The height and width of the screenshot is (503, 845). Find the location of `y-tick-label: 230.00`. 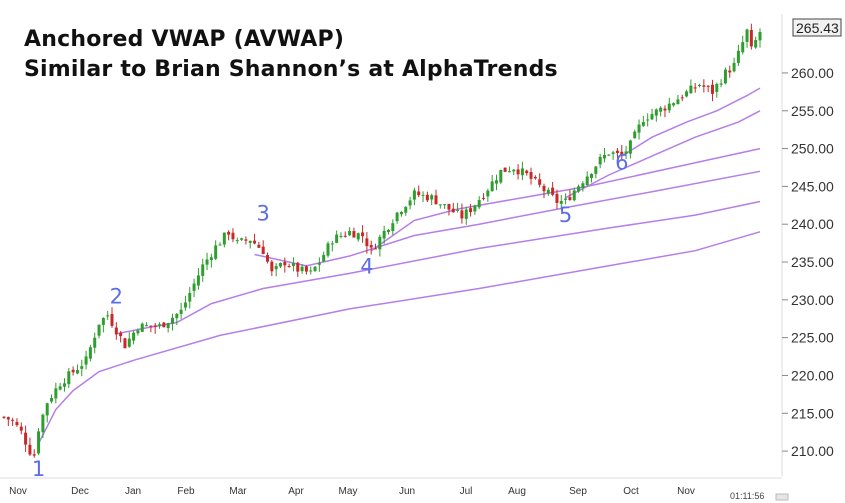

y-tick-label: 230.00 is located at coordinates (812, 300).